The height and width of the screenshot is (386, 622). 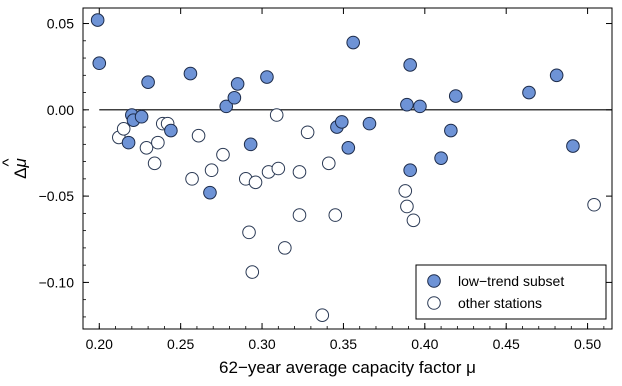 I want to click on x-tick-label: 0.40, so click(x=424, y=344).